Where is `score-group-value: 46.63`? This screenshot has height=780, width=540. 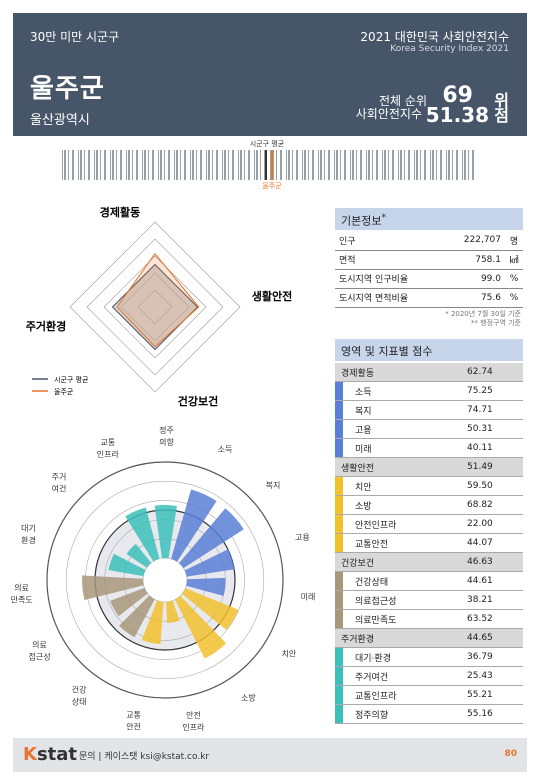 score-group-value: 46.63 is located at coordinates (480, 562).